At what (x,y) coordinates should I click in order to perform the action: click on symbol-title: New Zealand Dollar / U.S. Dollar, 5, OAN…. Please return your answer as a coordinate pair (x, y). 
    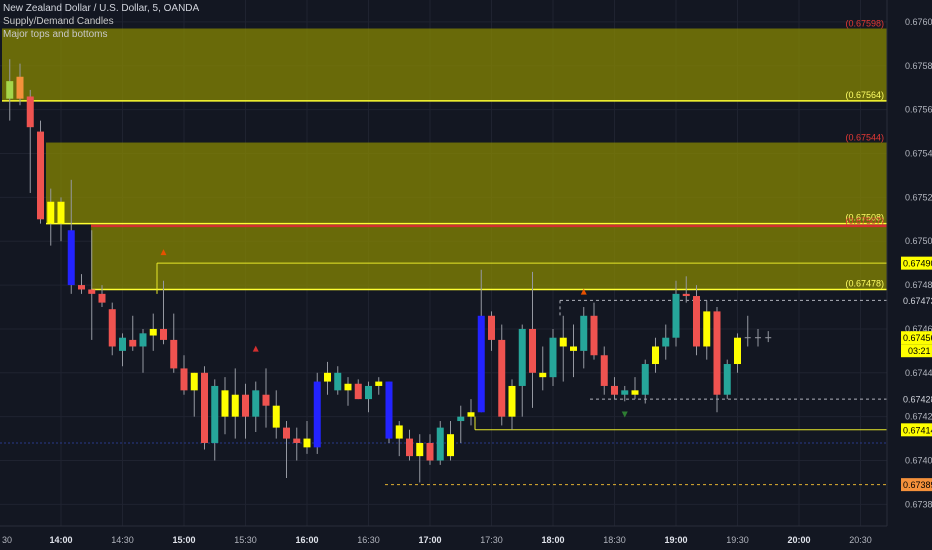
    Looking at the image, I should click on (101, 8).